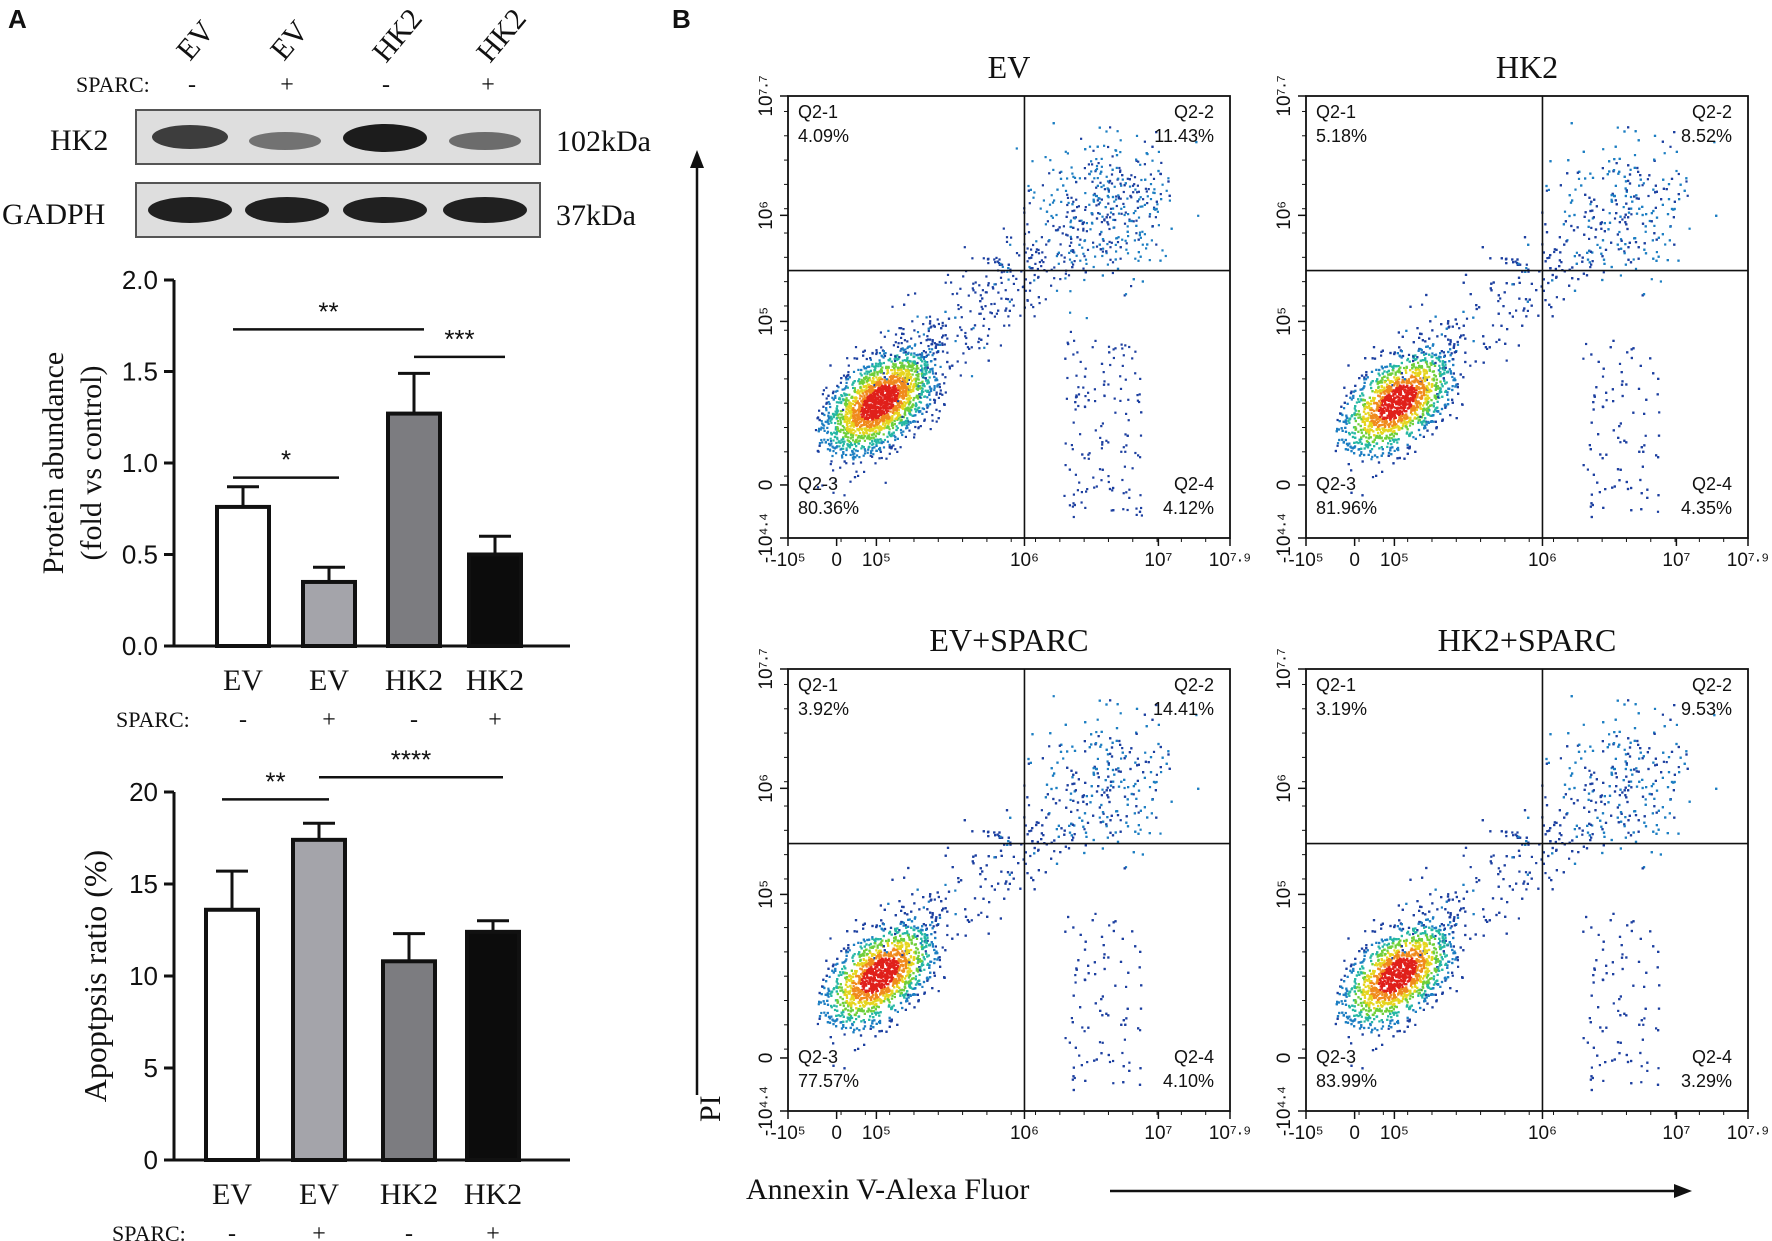 This screenshot has width=1772, height=1241. I want to click on flow-panel-title: EV, so click(1009, 67).